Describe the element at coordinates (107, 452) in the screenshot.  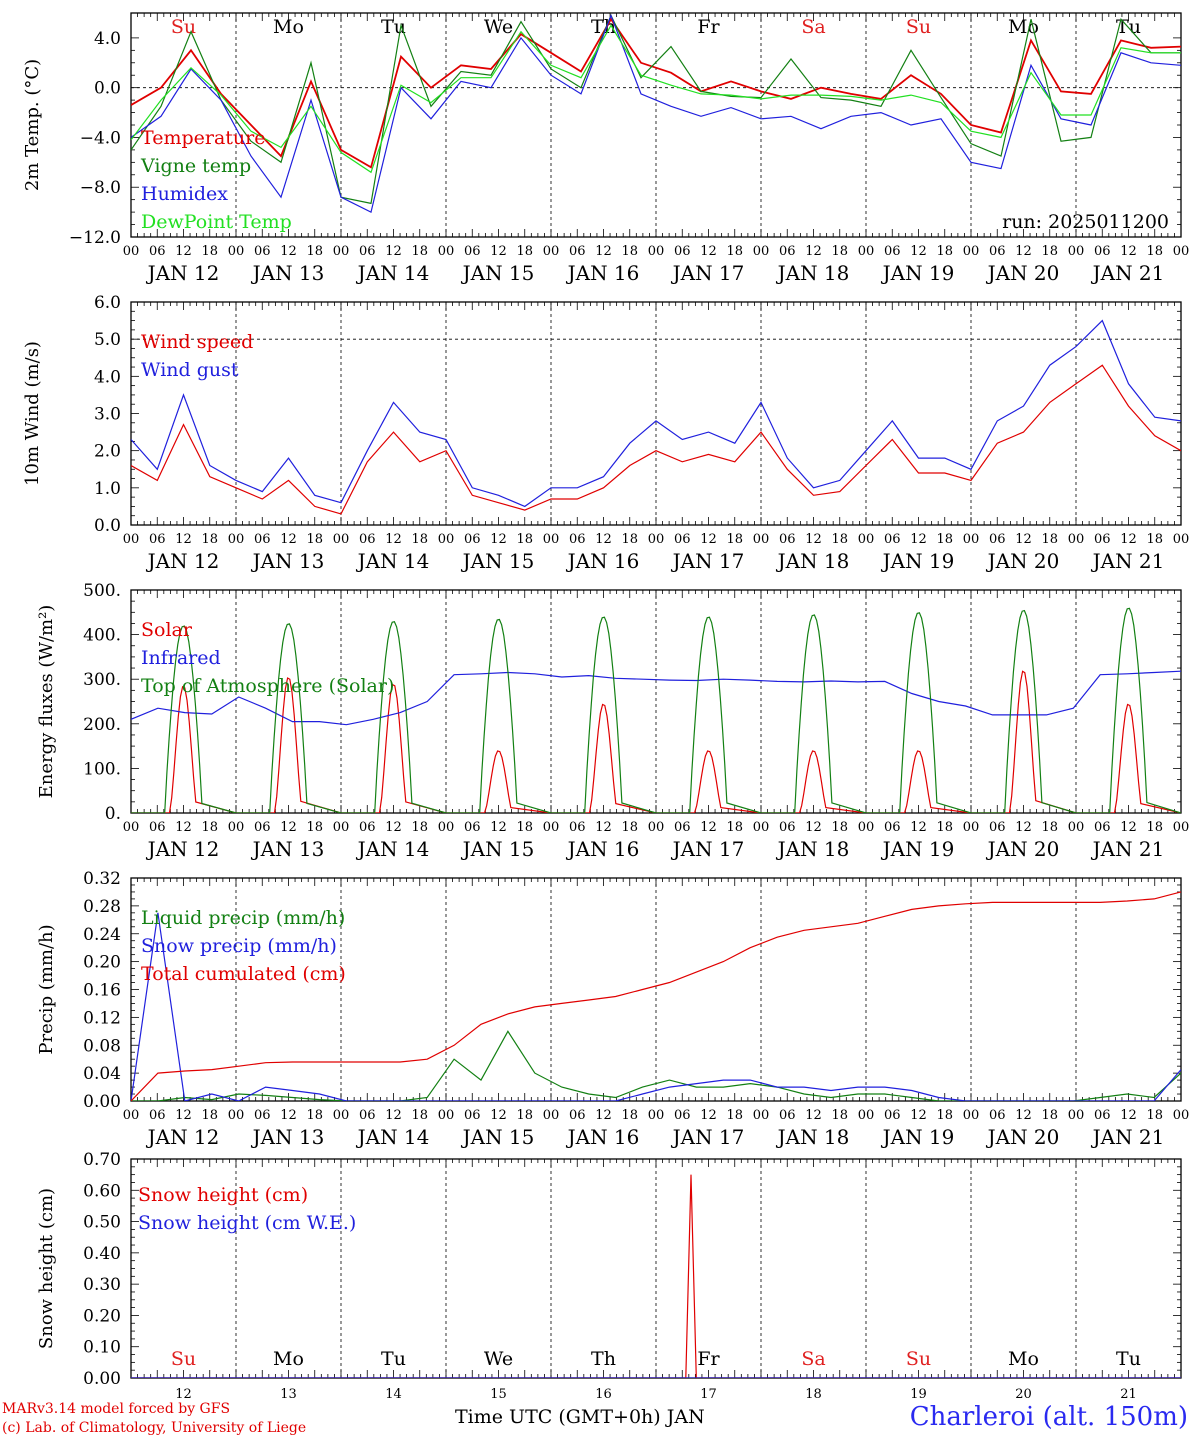
I see `y-tick-label: 2.0` at that location.